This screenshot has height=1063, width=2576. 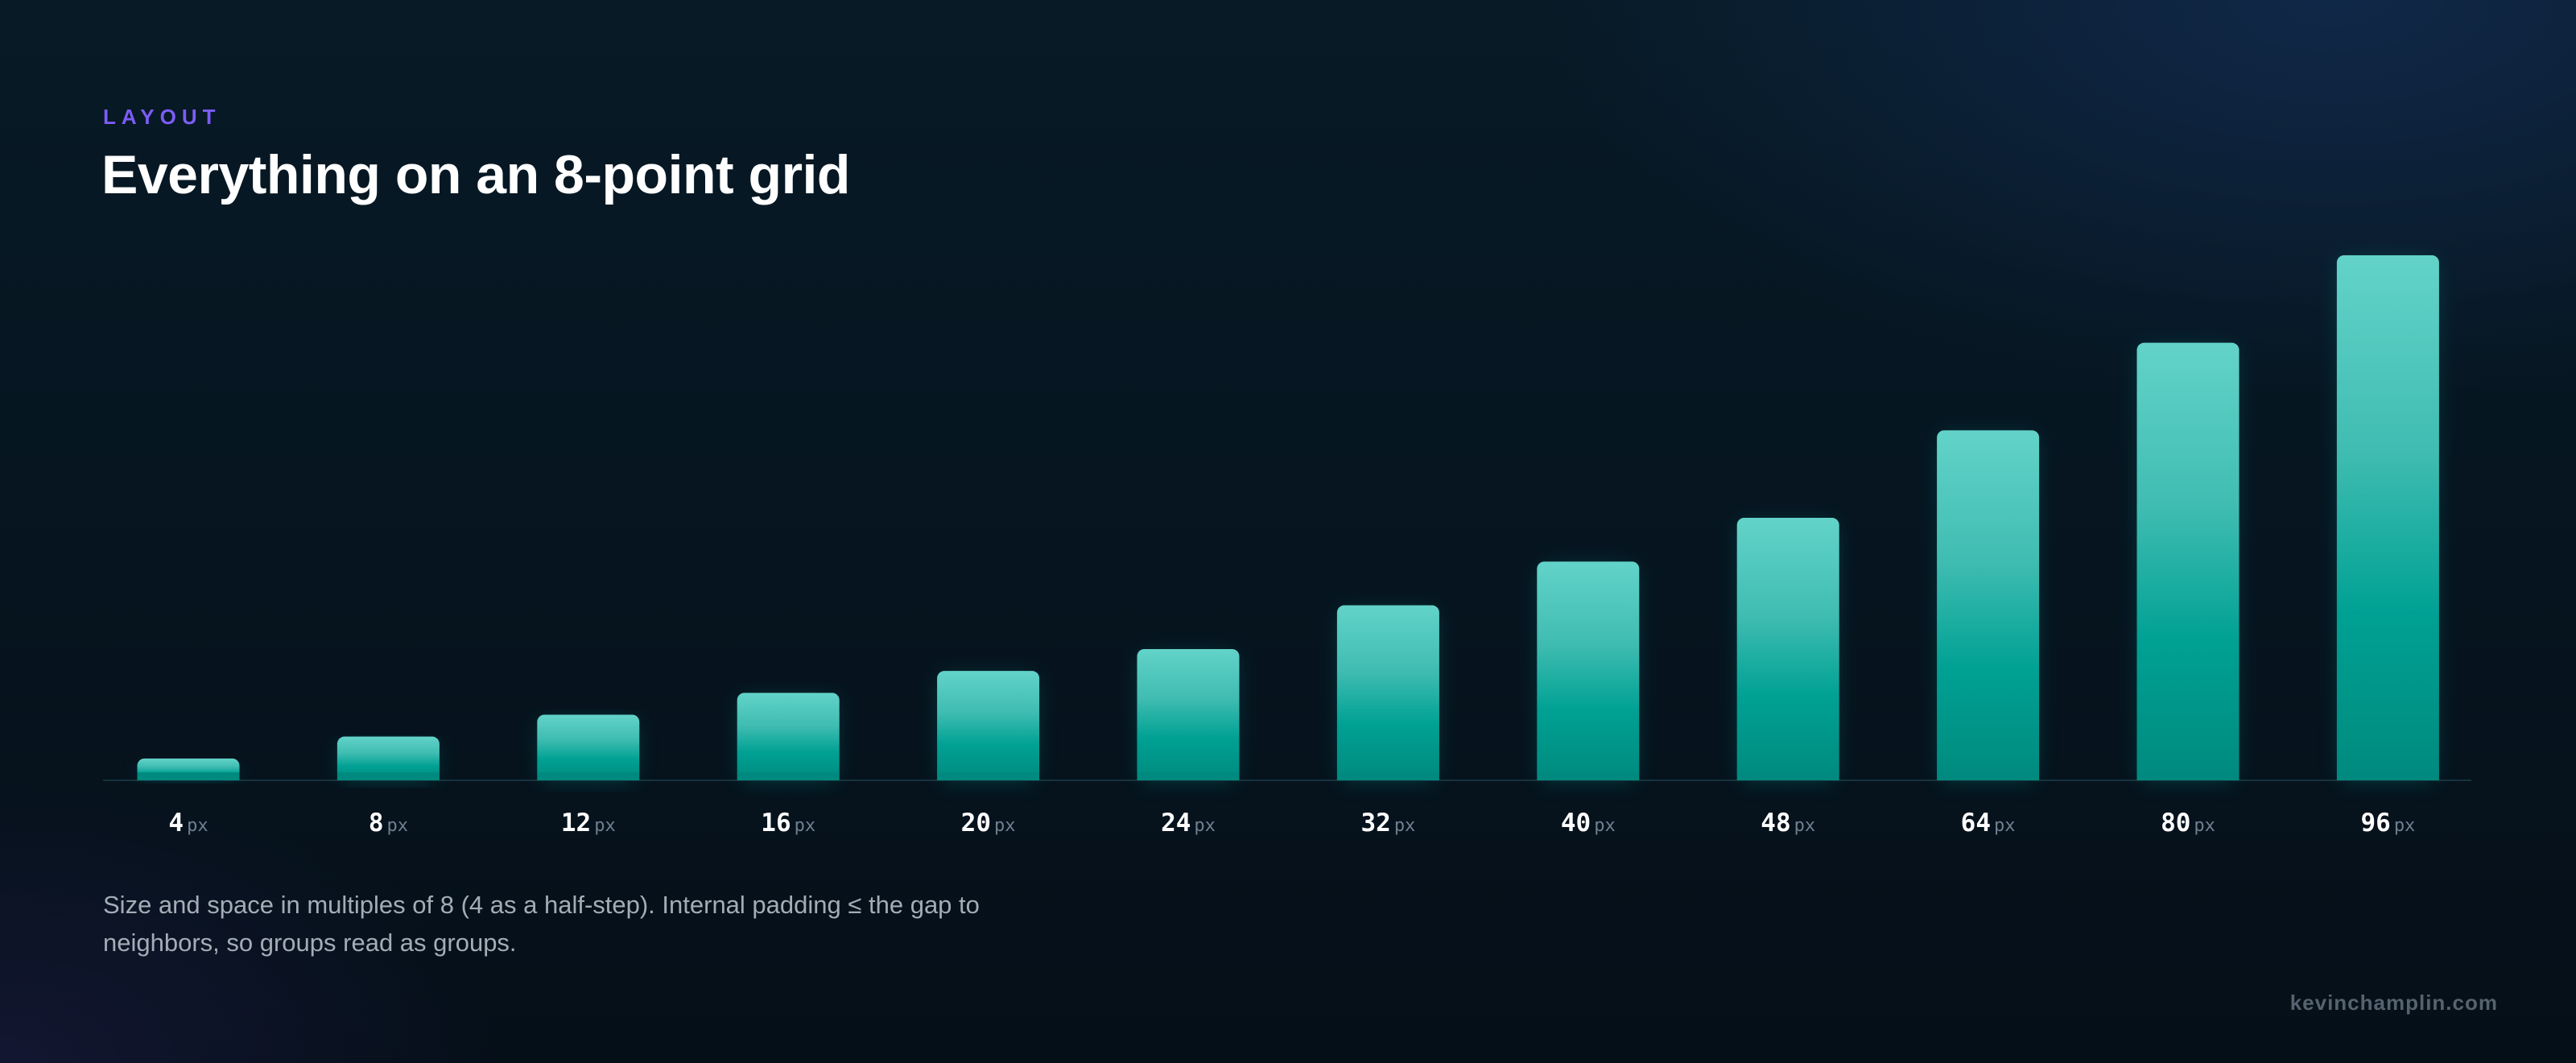 What do you see at coordinates (576, 823) in the screenshot?
I see `tick-value: 12` at bounding box center [576, 823].